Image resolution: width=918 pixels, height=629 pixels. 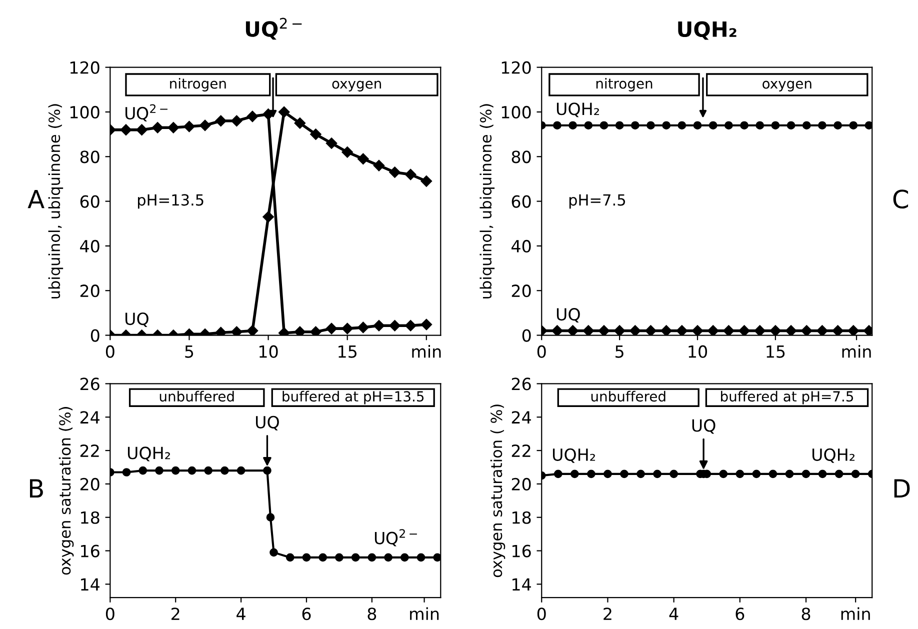 I want to click on text: C, so click(x=900, y=199).